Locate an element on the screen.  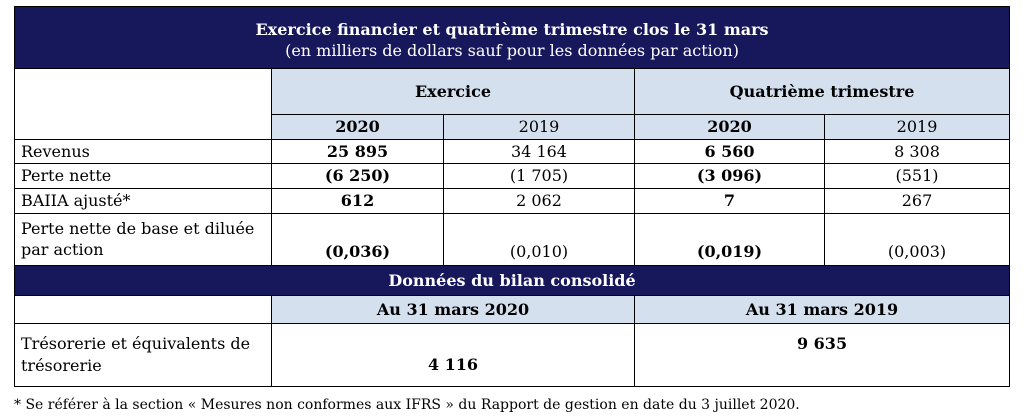
table-row: Revenus 25 895 34 164 6 560 8 308 is located at coordinates (512, 151).